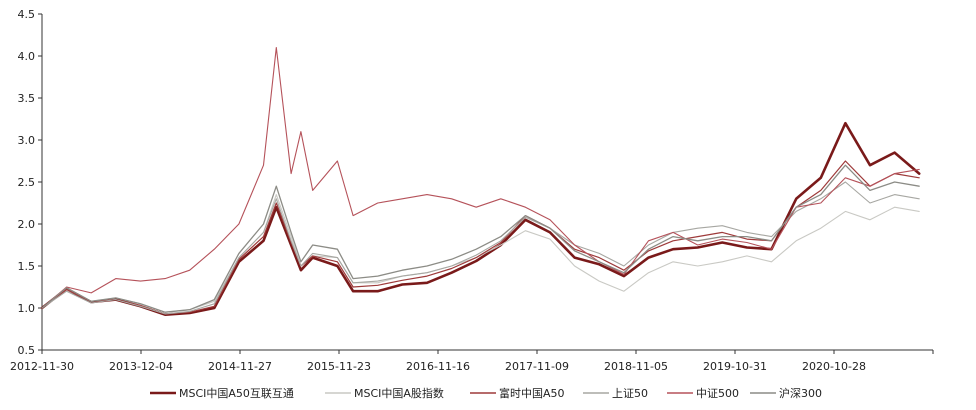 This screenshot has height=410, width=976. I want to click on y-tick-label: 2.5, so click(27, 182).